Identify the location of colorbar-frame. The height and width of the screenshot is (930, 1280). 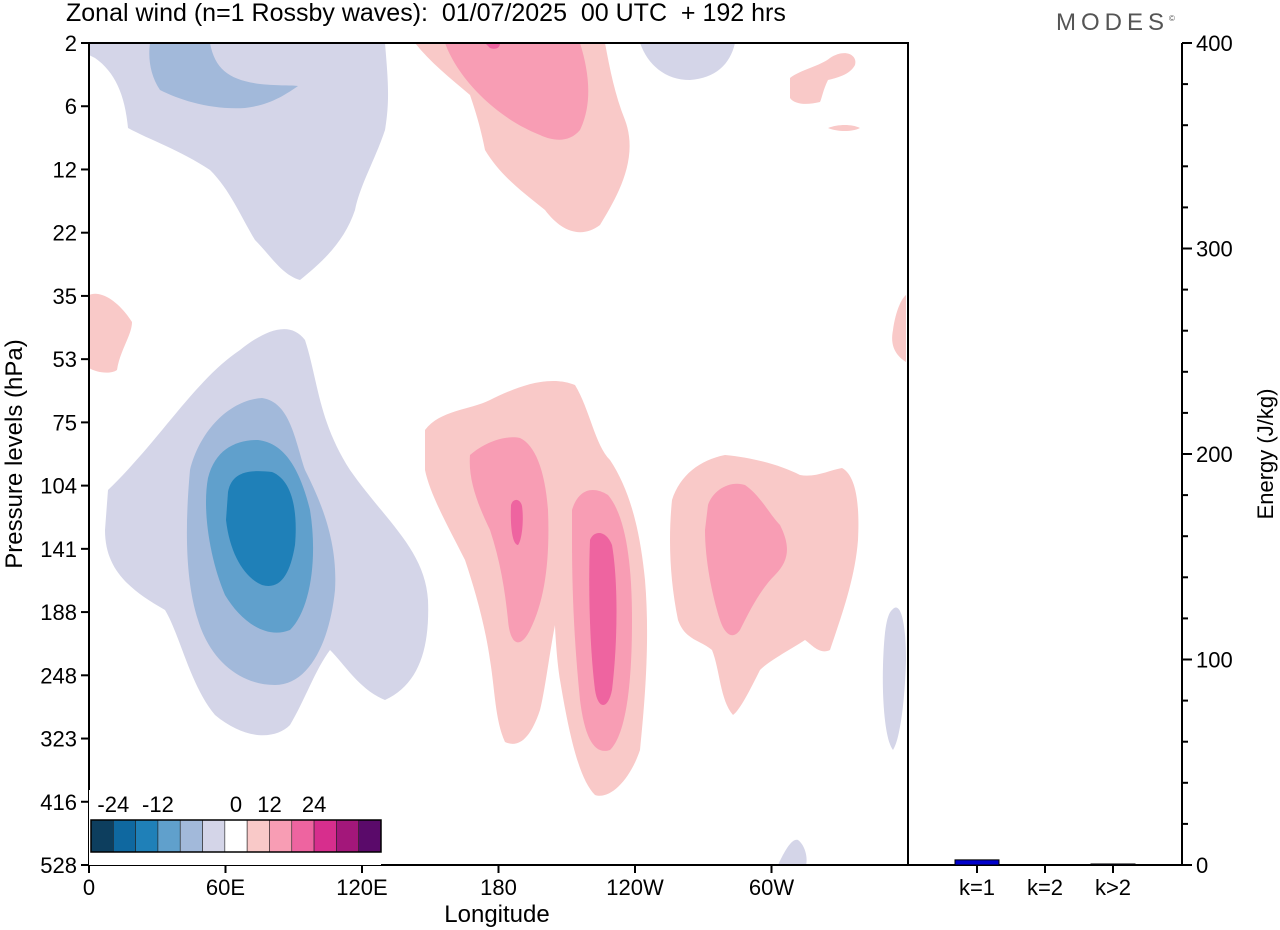
(236, 836).